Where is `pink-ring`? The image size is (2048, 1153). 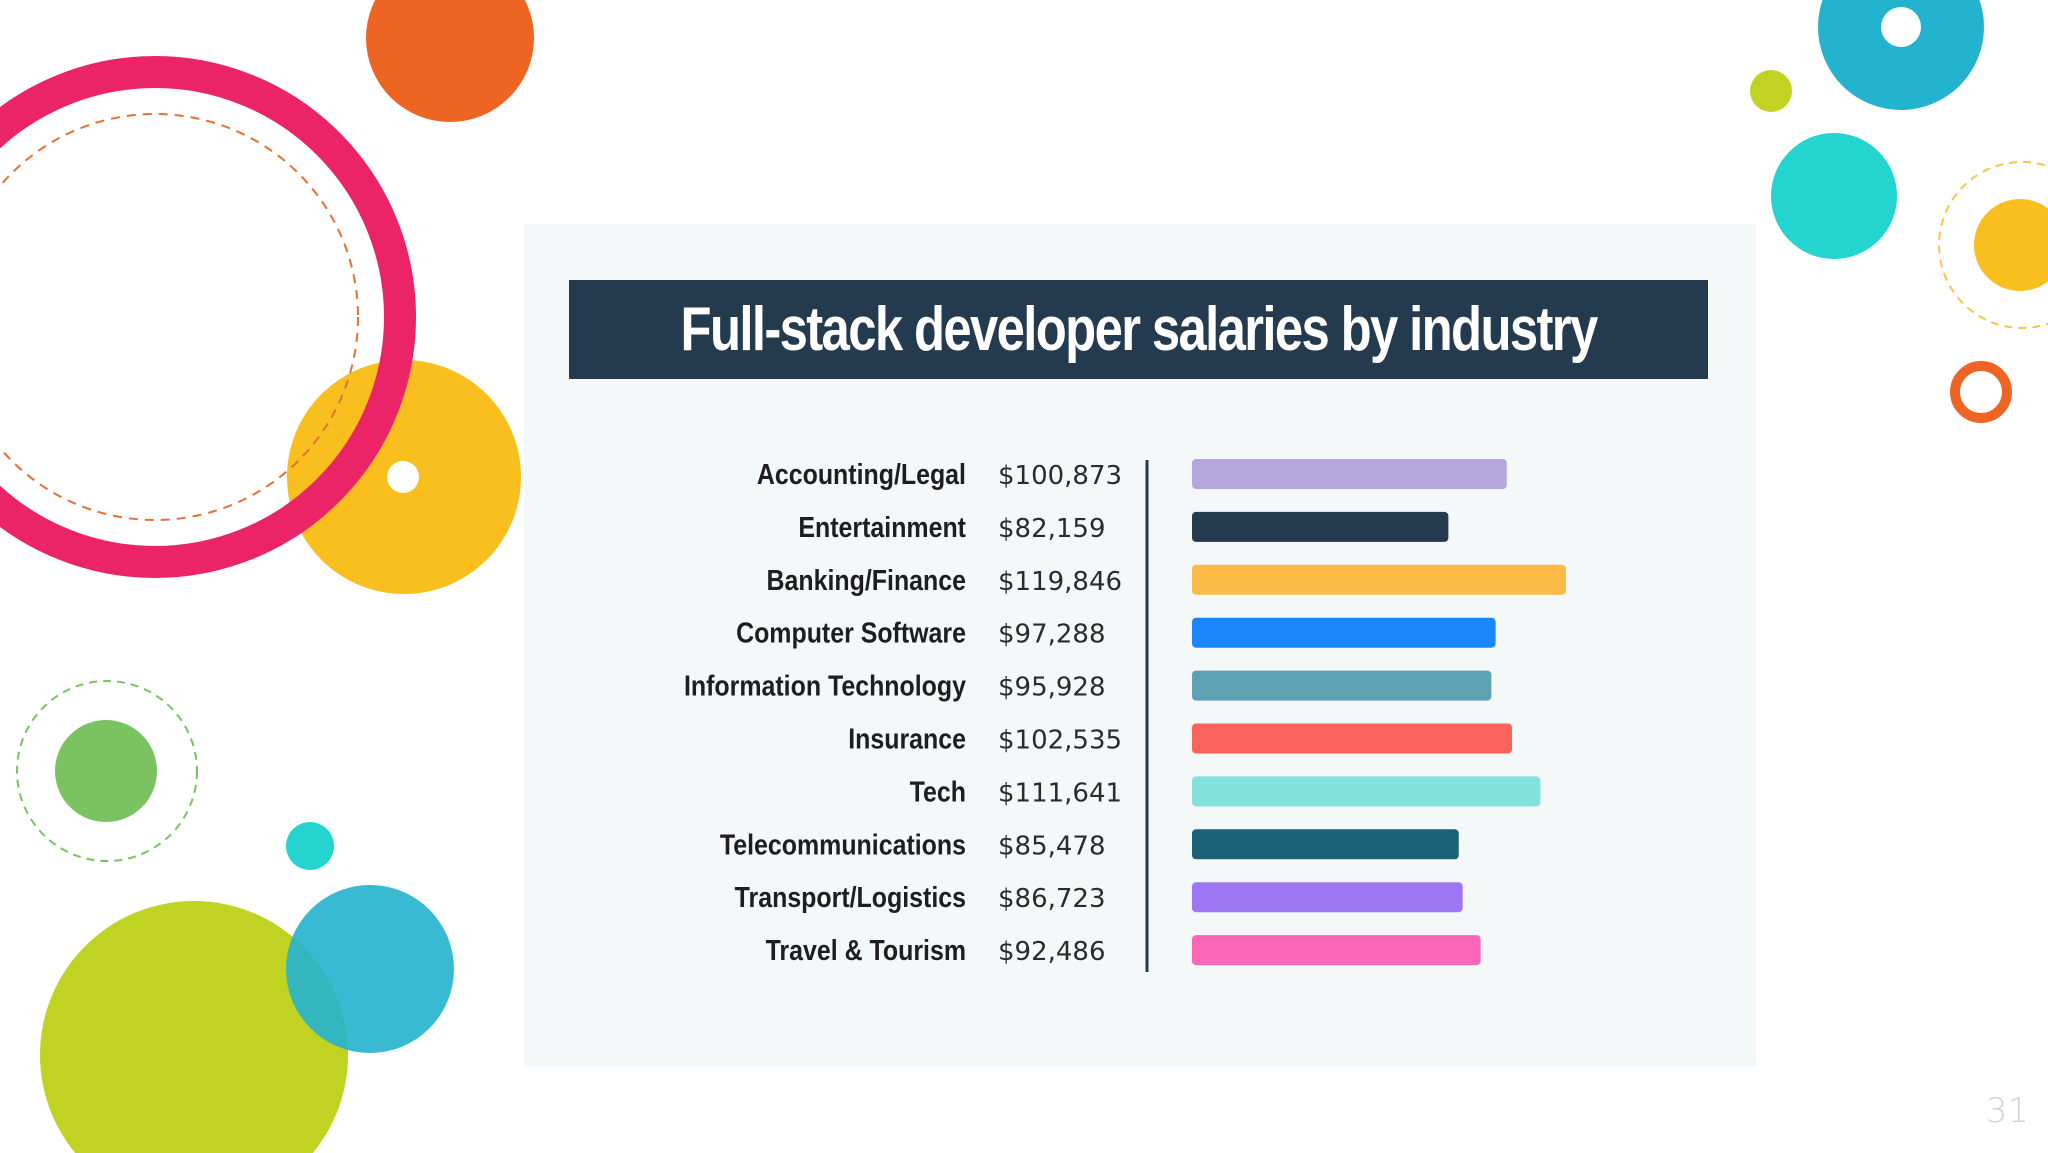
pink-ring is located at coordinates (208, 317).